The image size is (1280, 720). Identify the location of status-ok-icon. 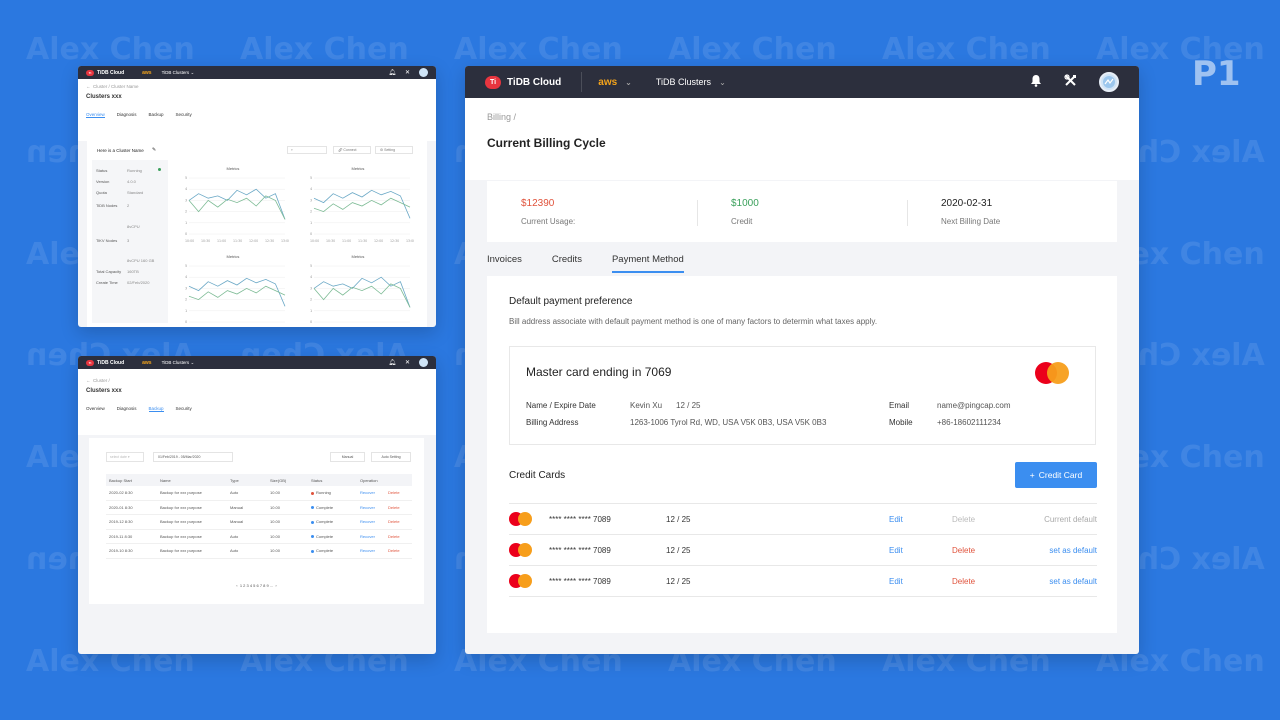
(159, 169).